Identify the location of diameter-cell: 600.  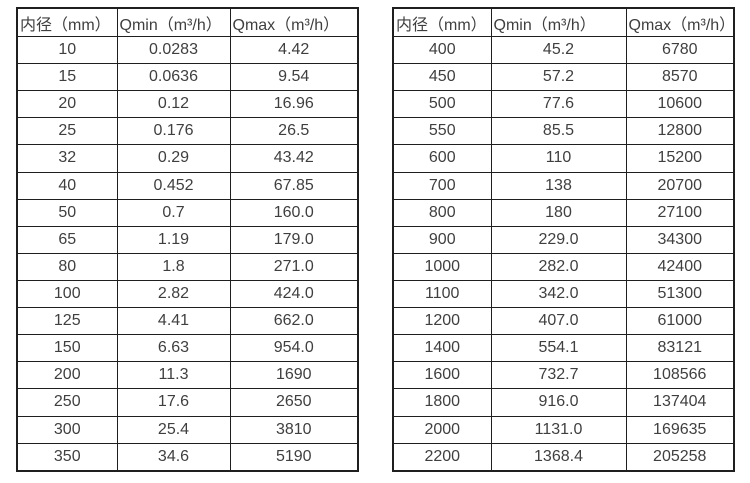
(442, 158).